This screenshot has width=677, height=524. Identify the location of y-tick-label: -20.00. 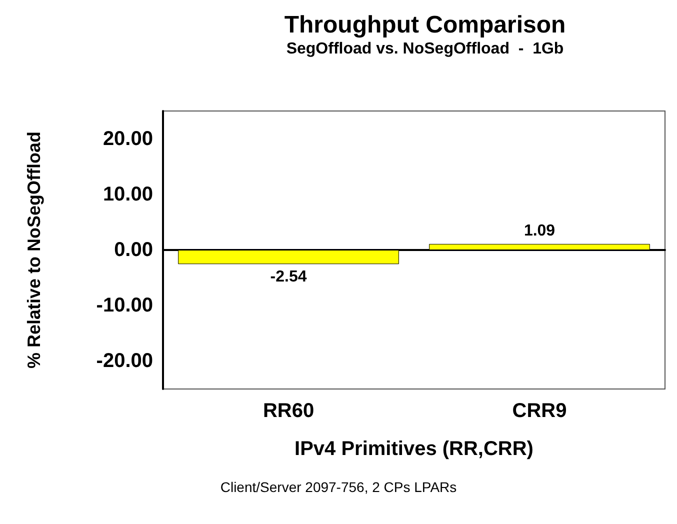
(124, 361).